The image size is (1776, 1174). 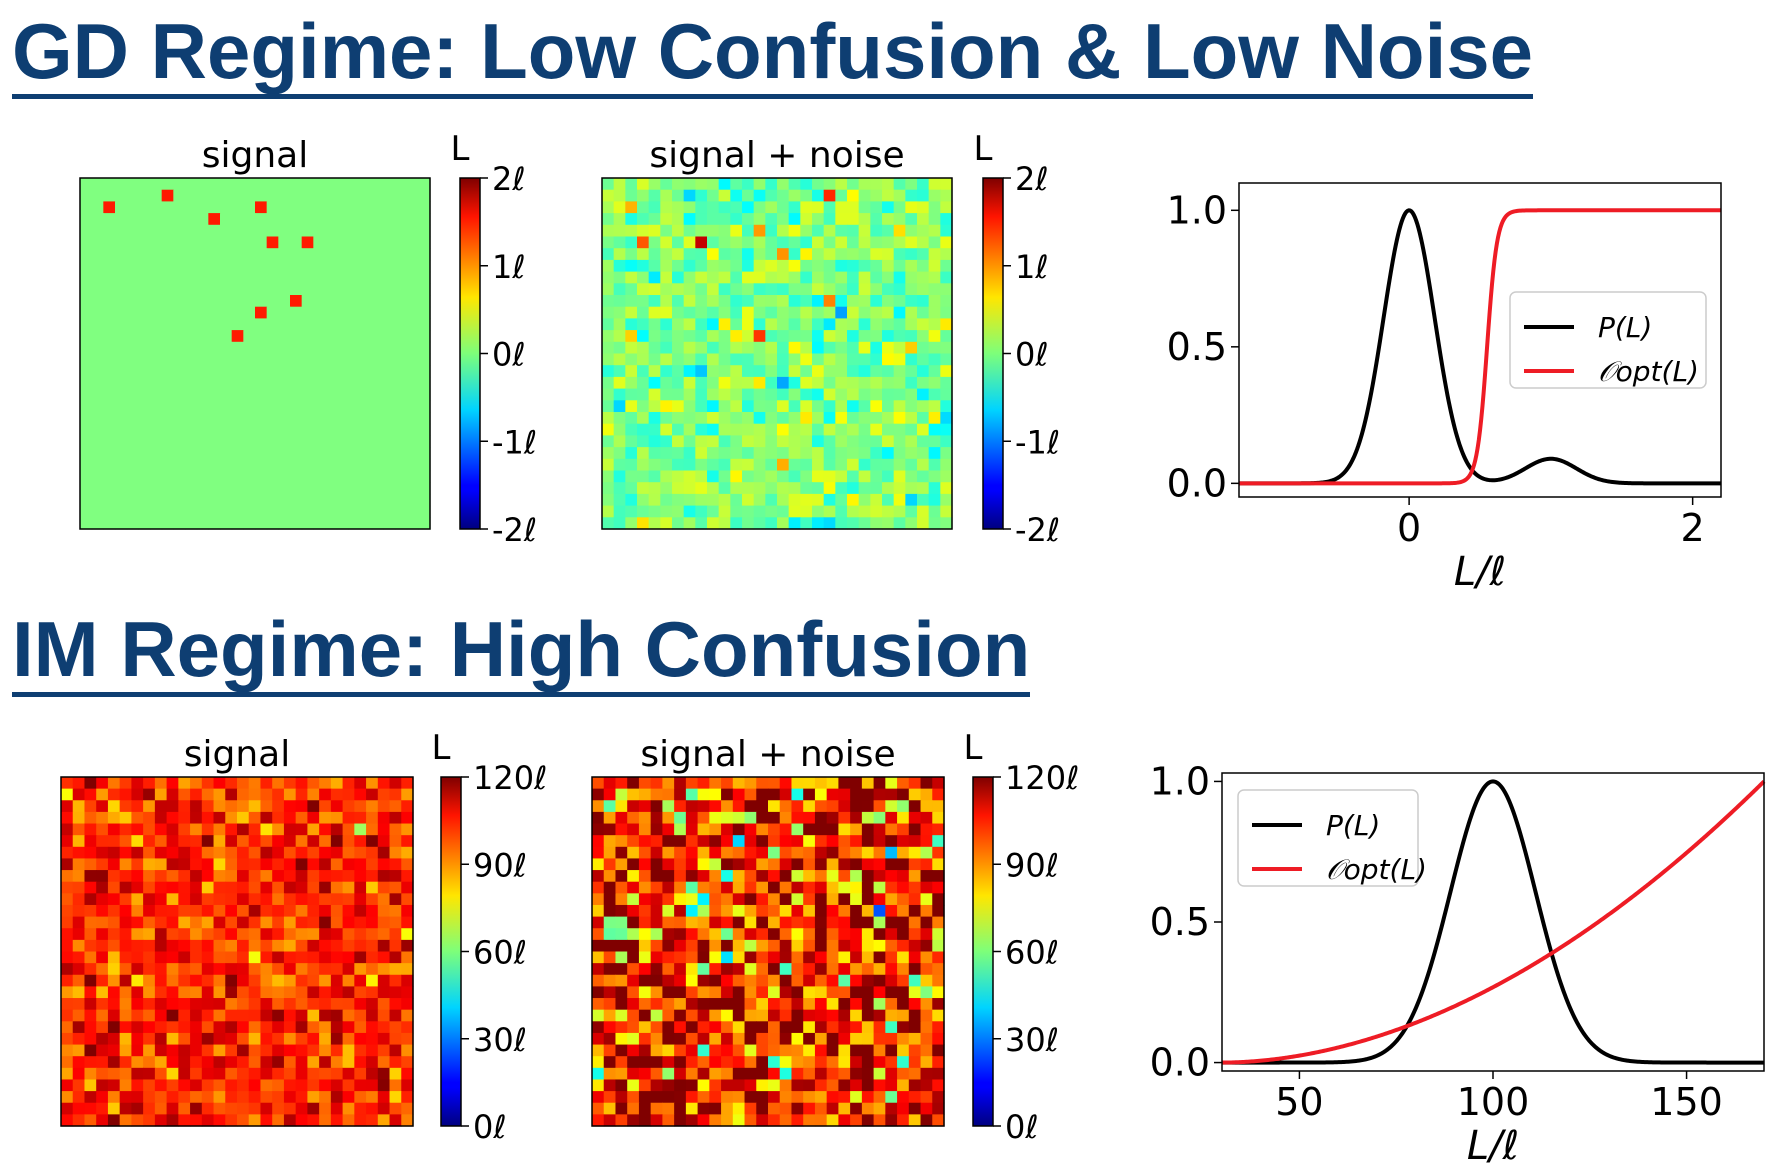 What do you see at coordinates (973, 748) in the screenshot?
I see `im-noisy-colorbar-label: L` at bounding box center [973, 748].